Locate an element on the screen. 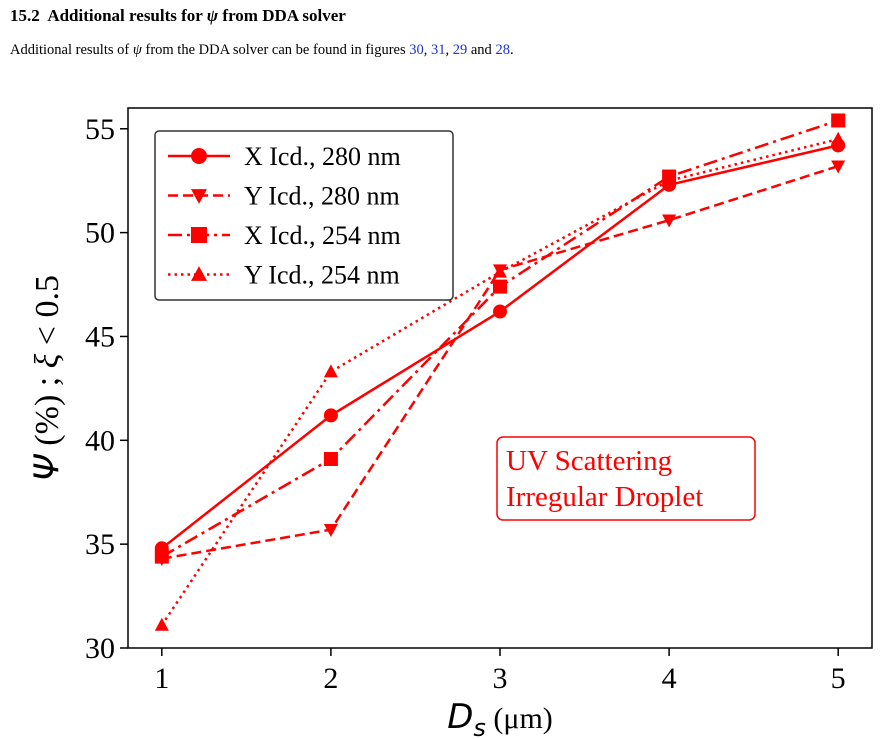 The image size is (880, 739). section-number: 15.2 is located at coordinates (25, 15).